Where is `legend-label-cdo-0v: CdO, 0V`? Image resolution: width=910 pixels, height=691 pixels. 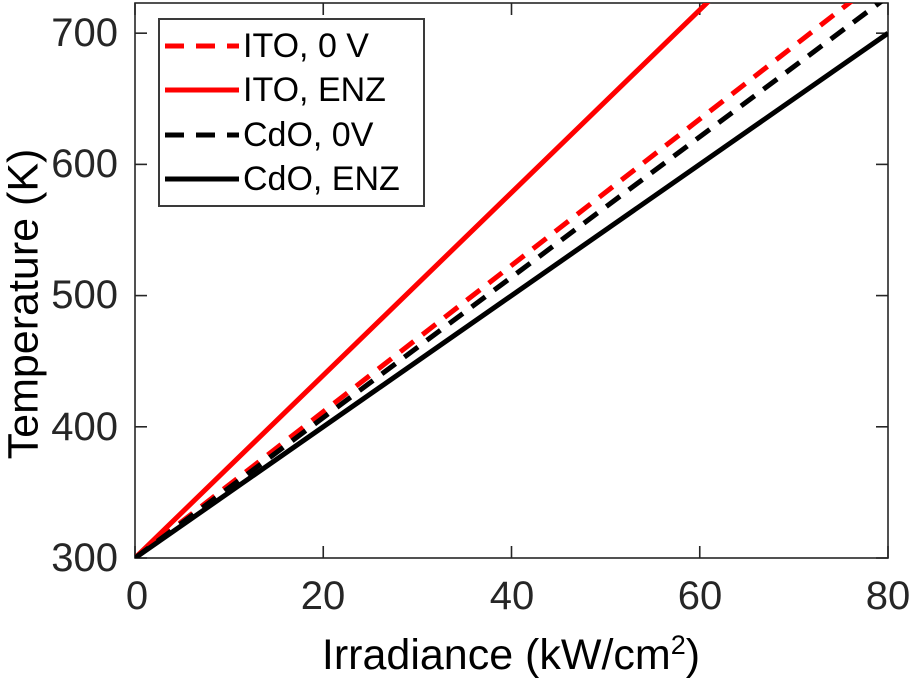 legend-label-cdo-0v: CdO, 0V is located at coordinates (308, 134).